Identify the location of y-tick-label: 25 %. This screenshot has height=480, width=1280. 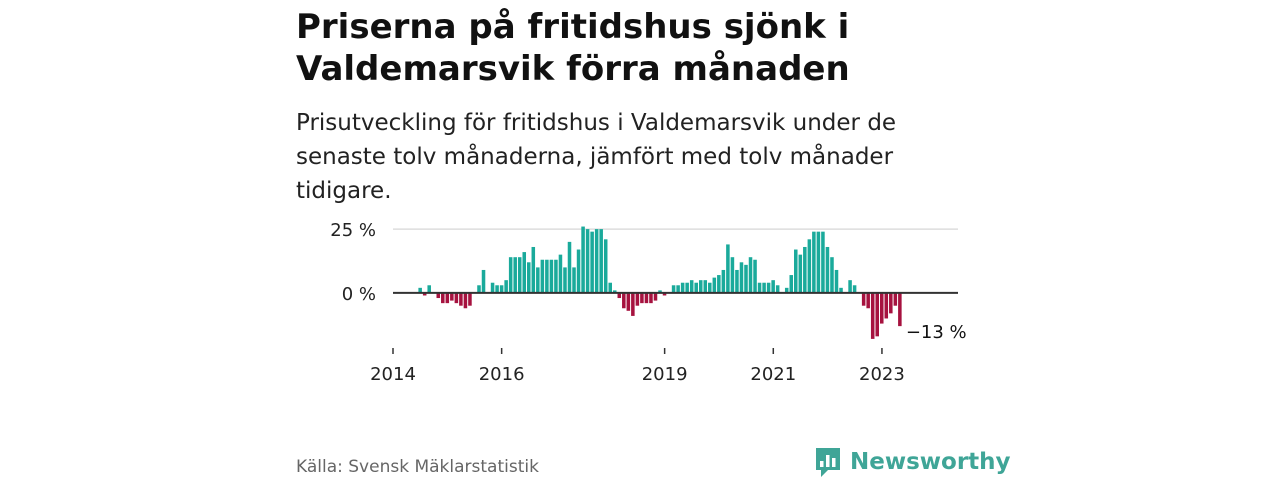
(353, 231).